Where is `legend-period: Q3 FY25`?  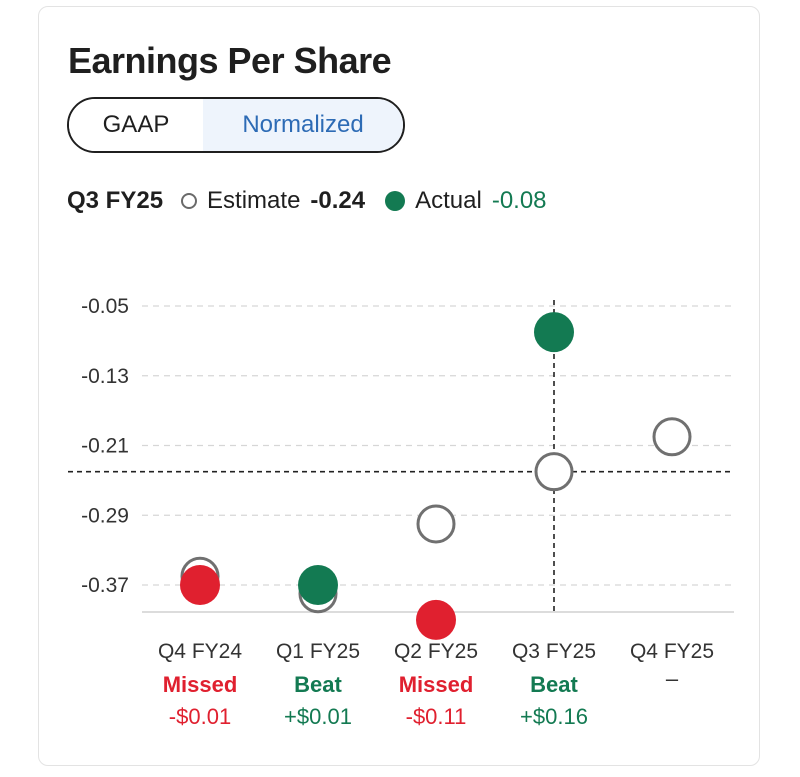 legend-period: Q3 FY25 is located at coordinates (115, 200).